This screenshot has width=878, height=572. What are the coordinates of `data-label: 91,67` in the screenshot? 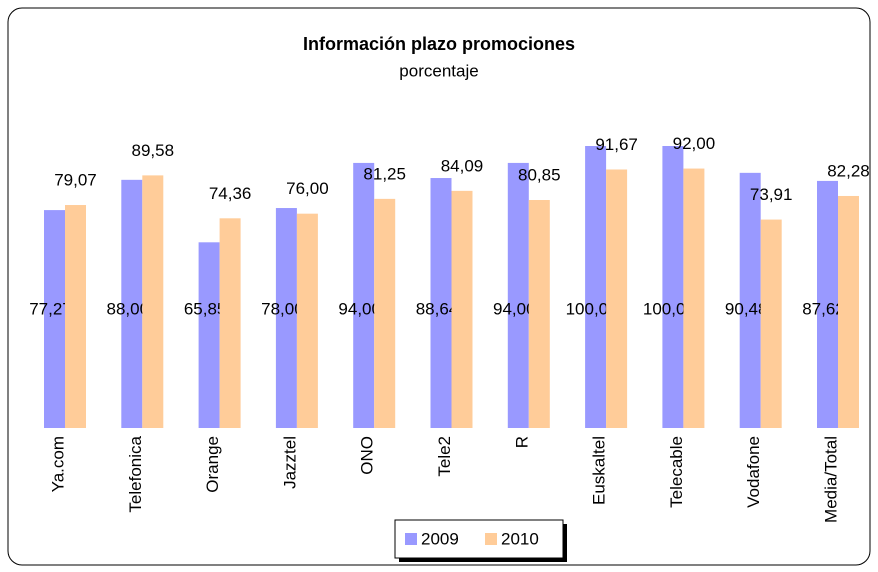 It's located at (616, 144).